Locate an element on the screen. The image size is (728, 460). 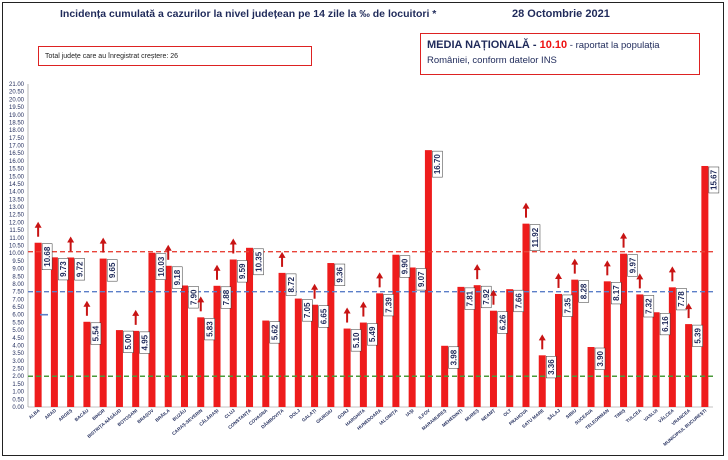
data-label-text: 5.54 is located at coordinates (96, 333).